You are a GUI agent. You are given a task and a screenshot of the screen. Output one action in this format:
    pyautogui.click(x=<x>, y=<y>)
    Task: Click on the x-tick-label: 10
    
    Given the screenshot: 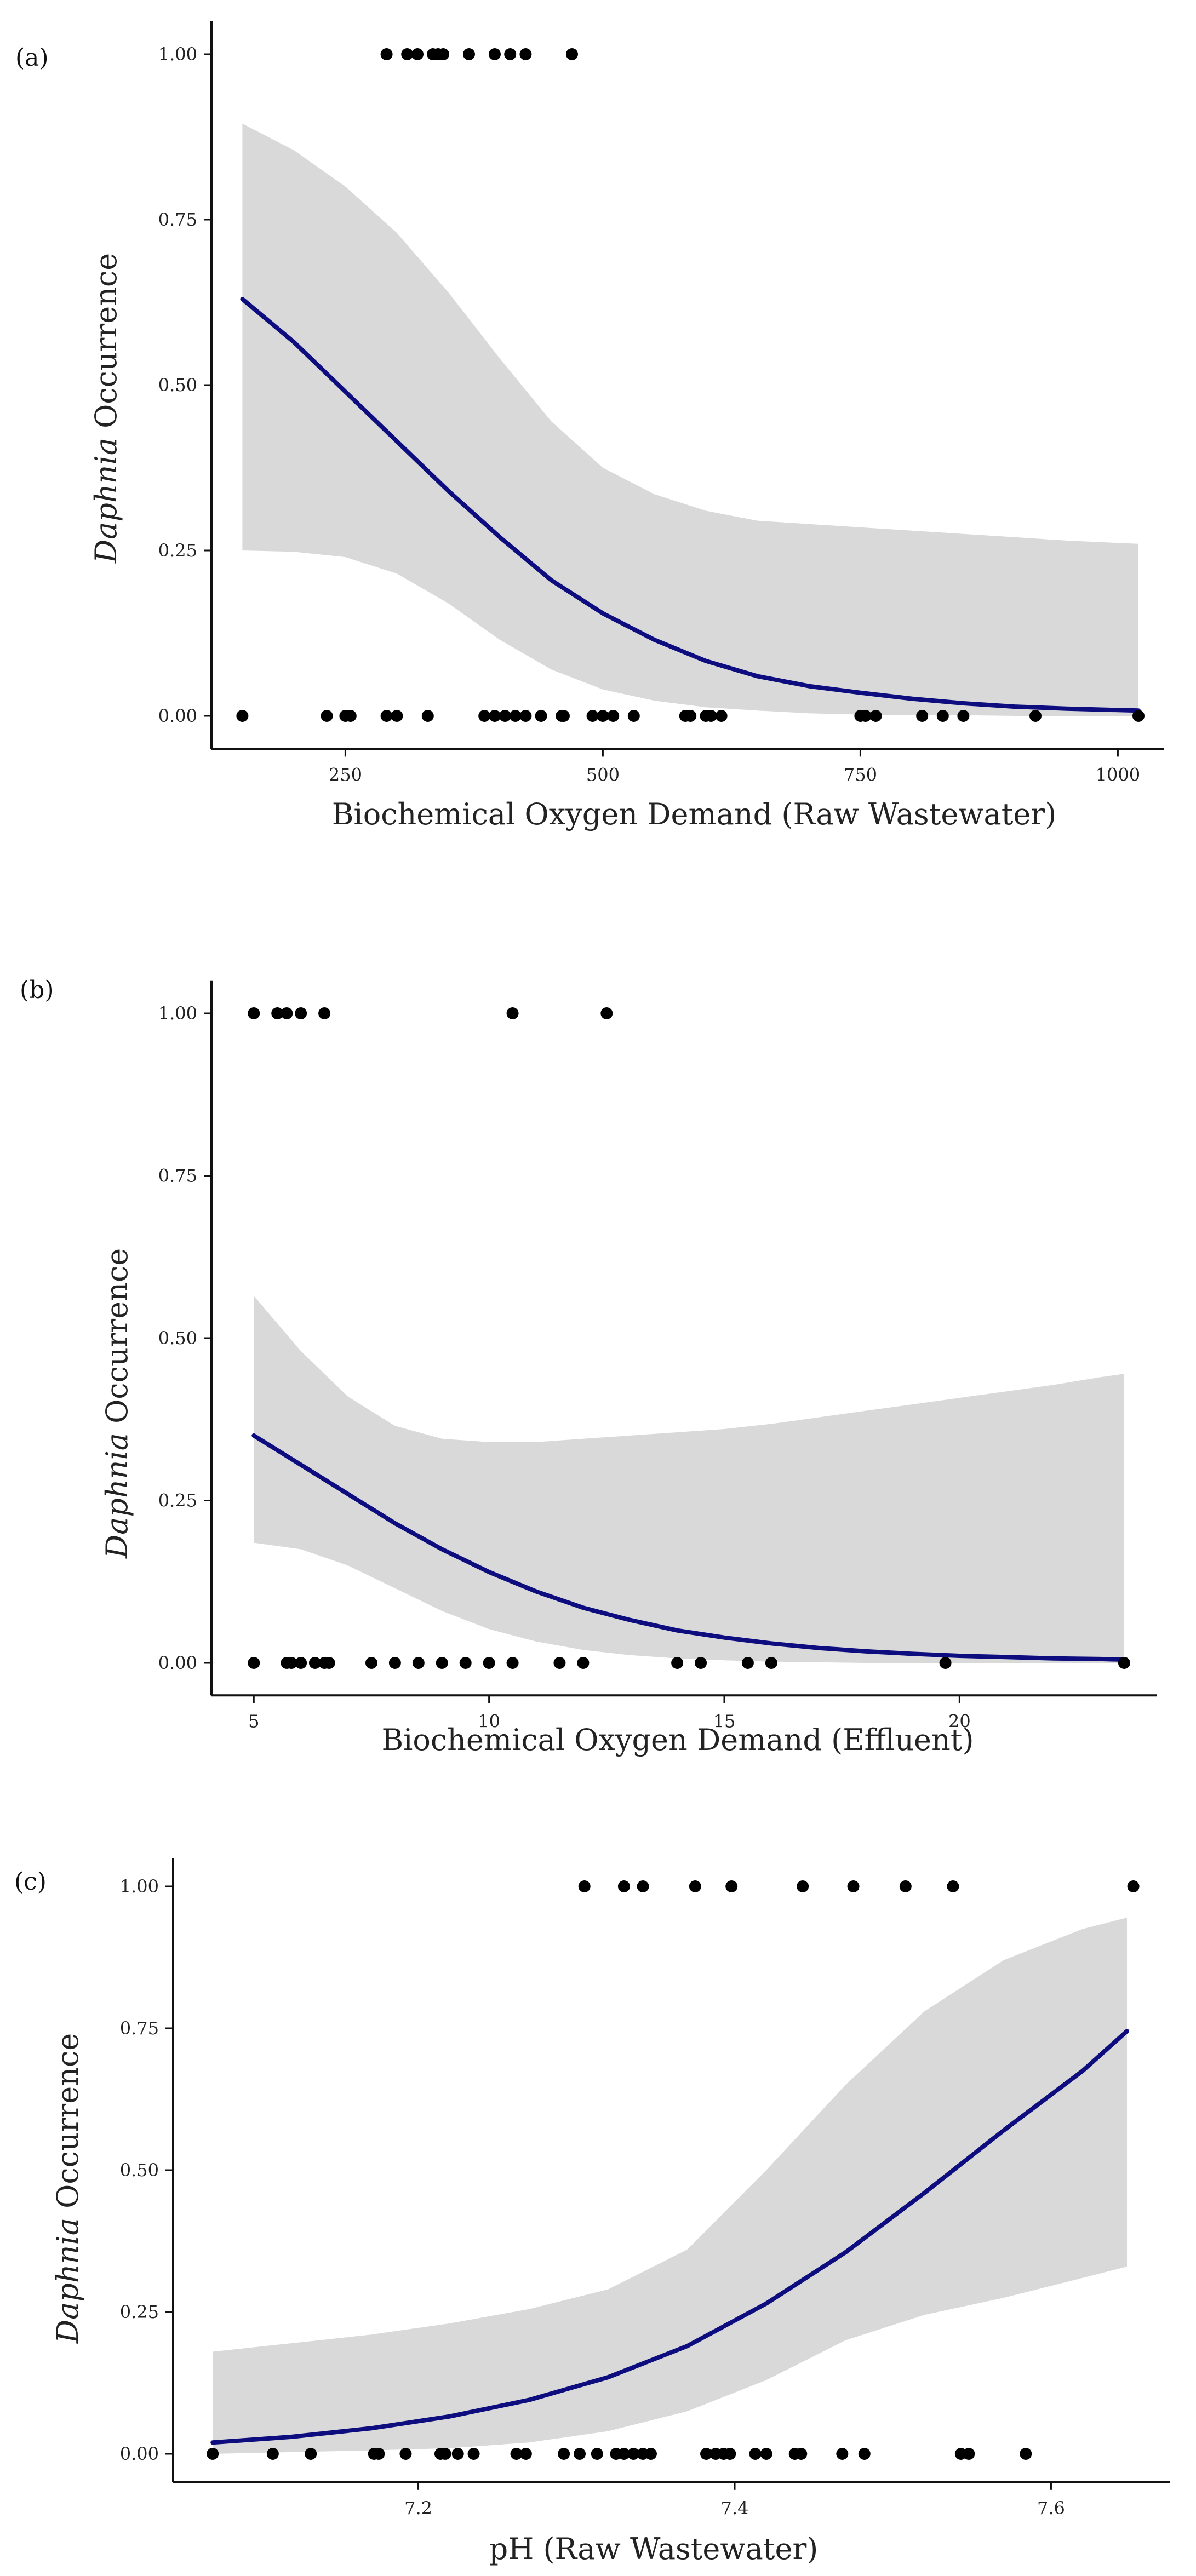 What is the action you would take?
    pyautogui.click(x=489, y=1721)
    